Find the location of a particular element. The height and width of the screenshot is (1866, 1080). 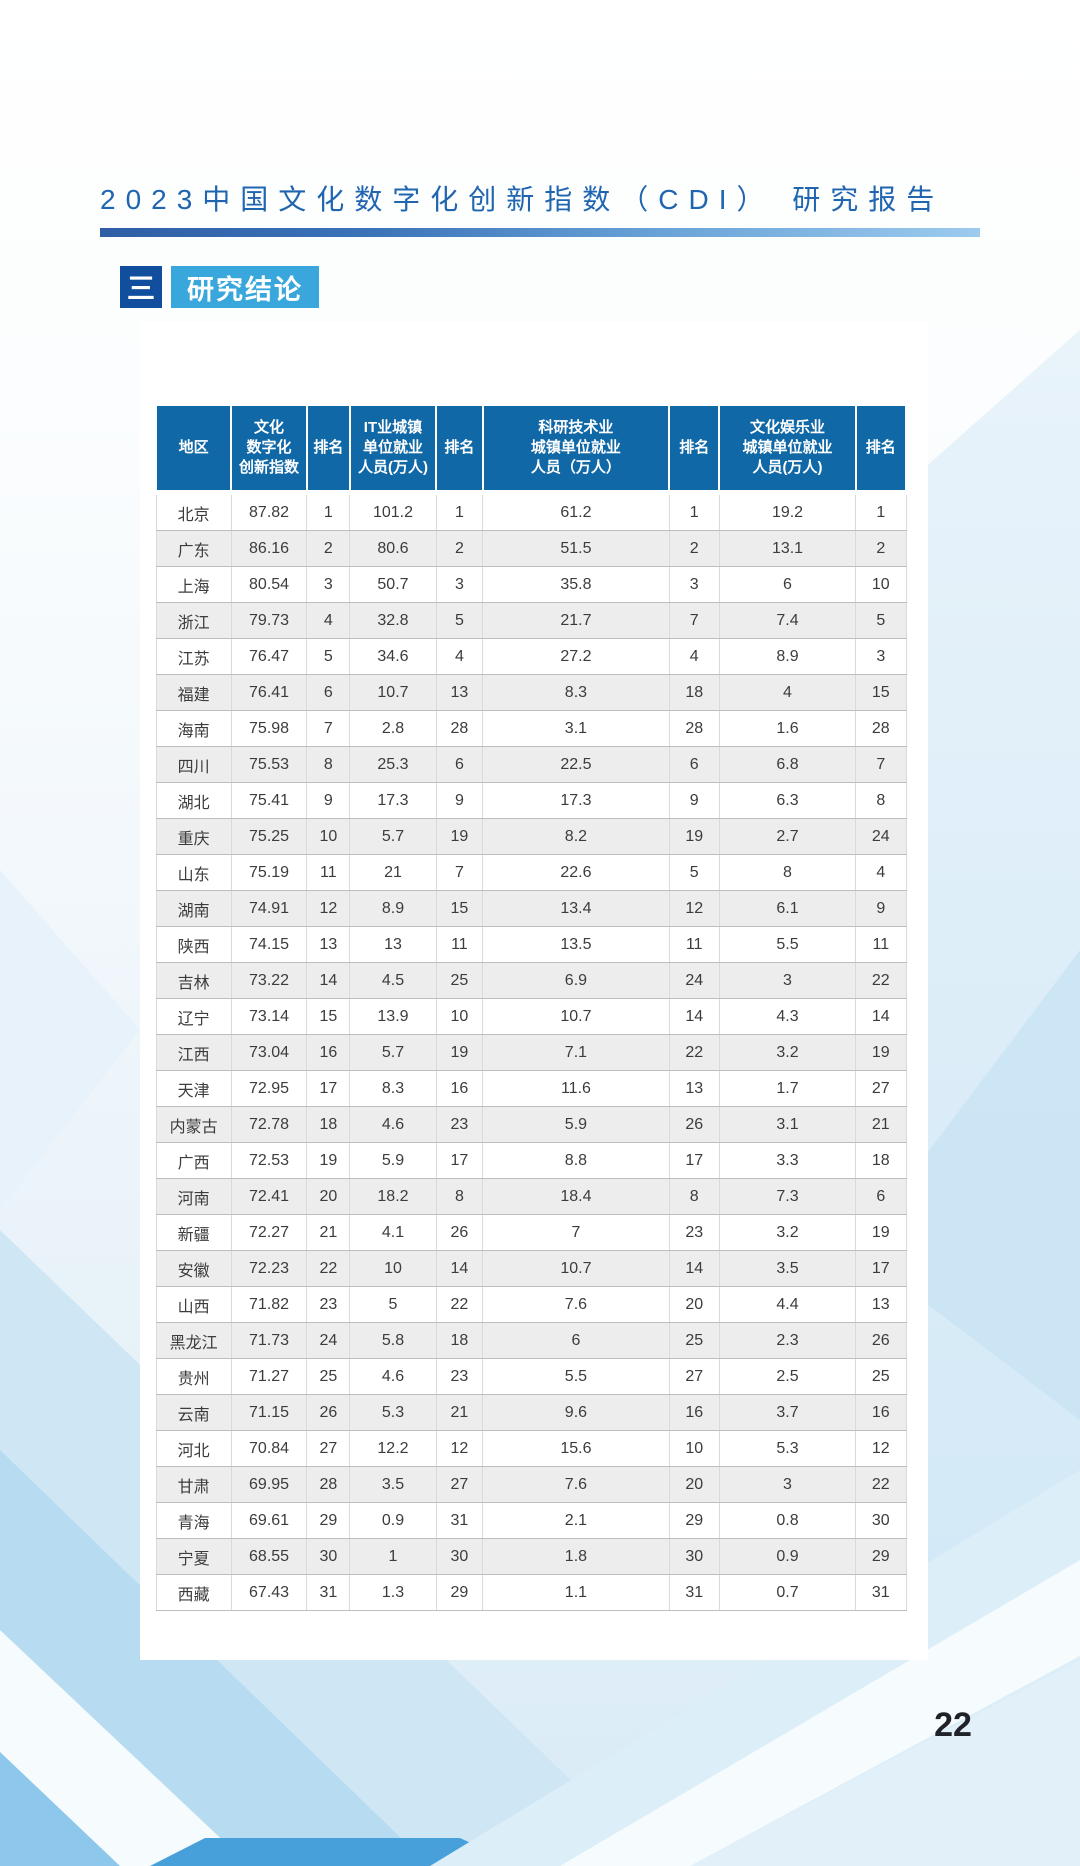

table-row: 浙江 79.73 4 32.8 5 21.7 7 7.4 5 is located at coordinates (531, 620).